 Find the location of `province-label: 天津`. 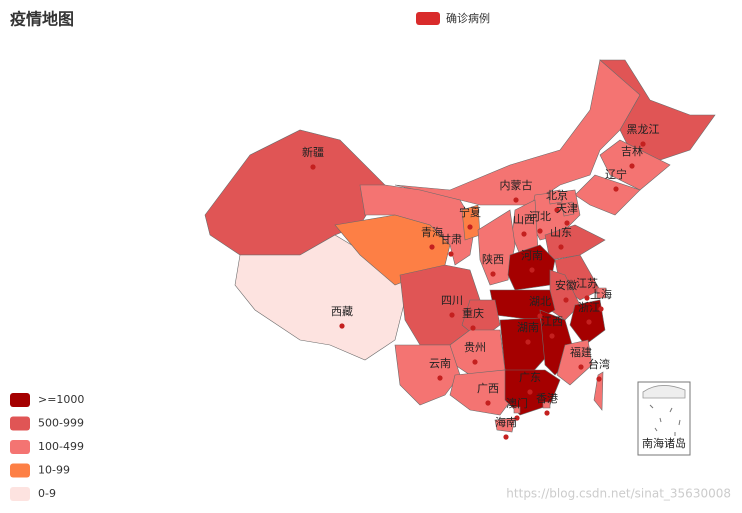

province-label: 天津 is located at coordinates (567, 208).